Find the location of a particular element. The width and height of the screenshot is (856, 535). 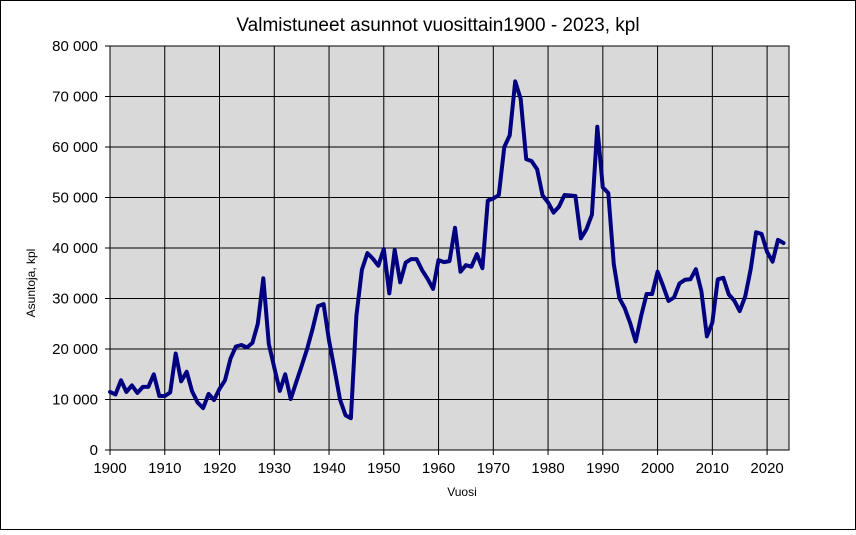

x-tick-label: 1900 is located at coordinates (109, 468).